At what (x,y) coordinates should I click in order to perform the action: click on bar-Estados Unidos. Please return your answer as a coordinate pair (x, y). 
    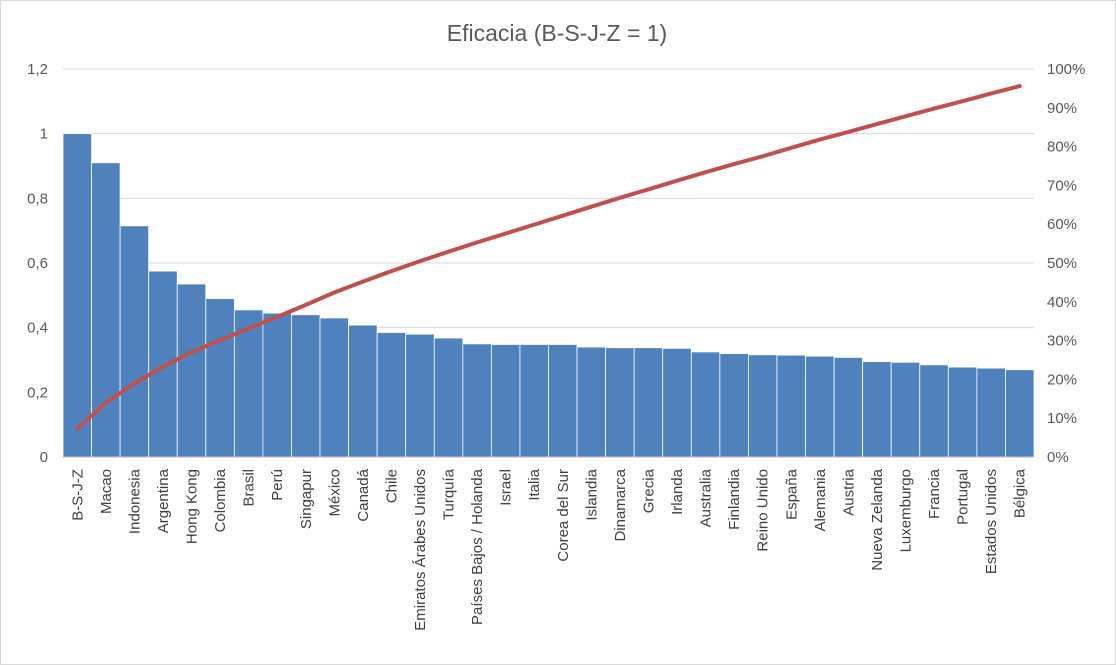
    Looking at the image, I should click on (991, 412).